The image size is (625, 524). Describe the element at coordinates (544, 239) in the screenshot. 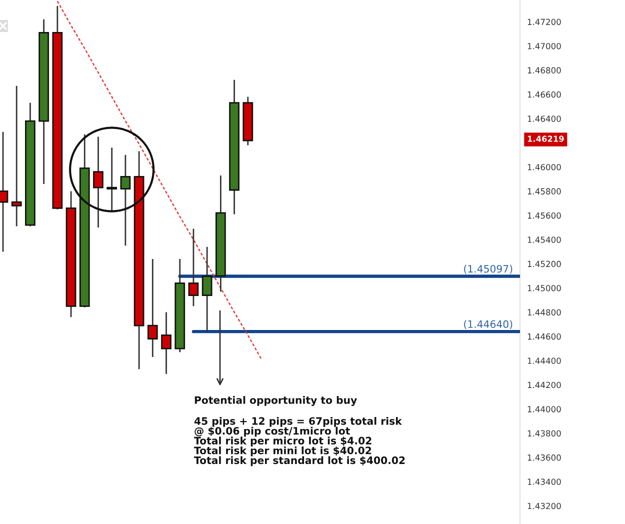

I see `y-tick-label: 1.45400` at that location.